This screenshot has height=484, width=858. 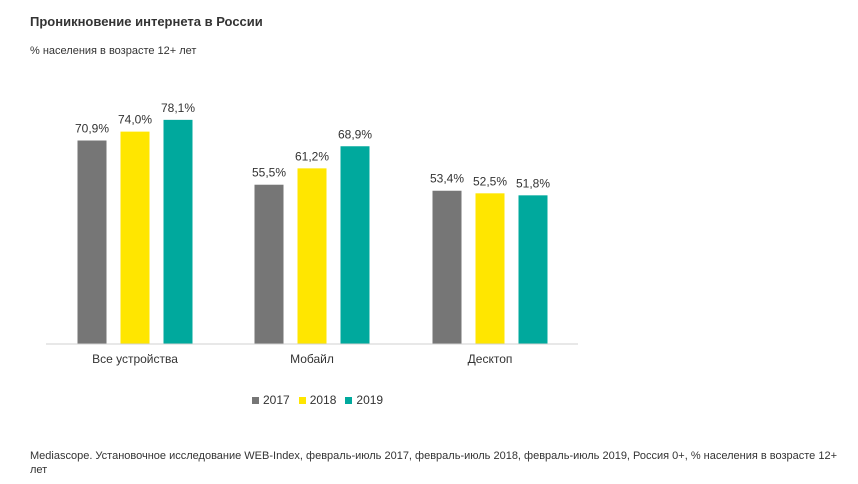 I want to click on value-label-2019-3: 51,8%, so click(x=533, y=183).